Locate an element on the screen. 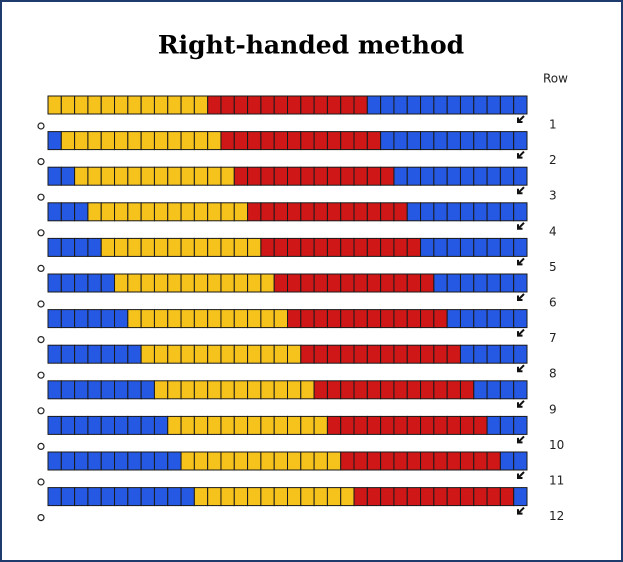 This screenshot has width=623, height=562. start-marker is located at coordinates (41, 126).